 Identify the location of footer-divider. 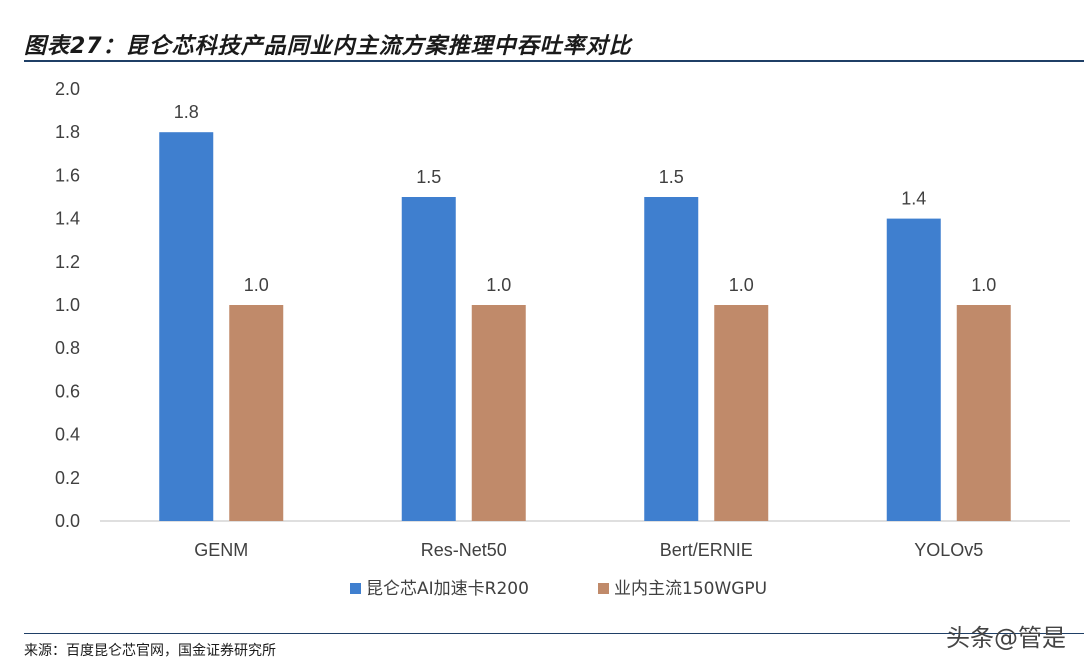
(554, 633).